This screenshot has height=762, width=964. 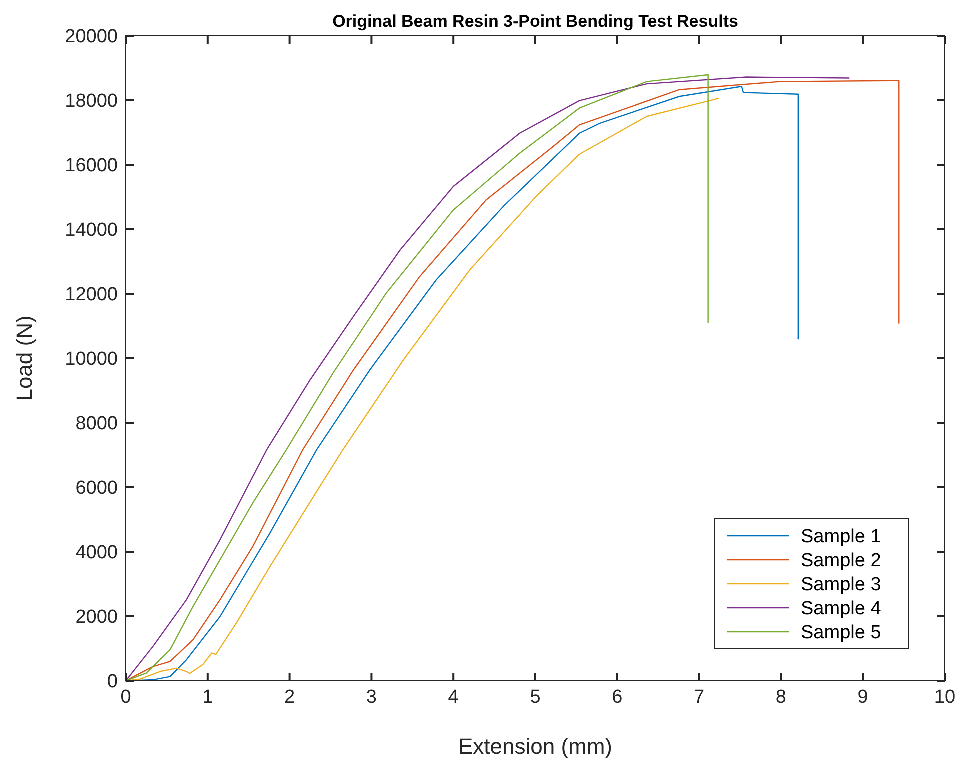 I want to click on x-tick-label: 4, so click(x=454, y=697).